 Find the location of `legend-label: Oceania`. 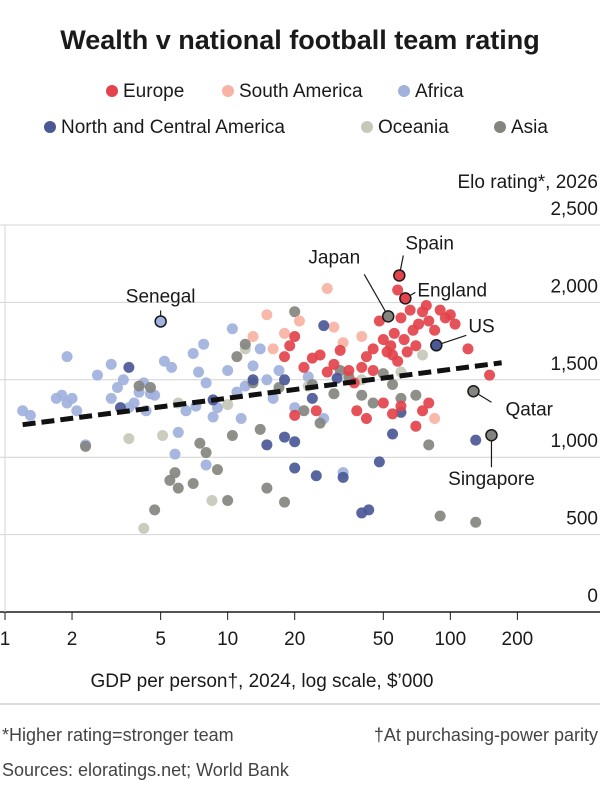

legend-label: Oceania is located at coordinates (413, 127).